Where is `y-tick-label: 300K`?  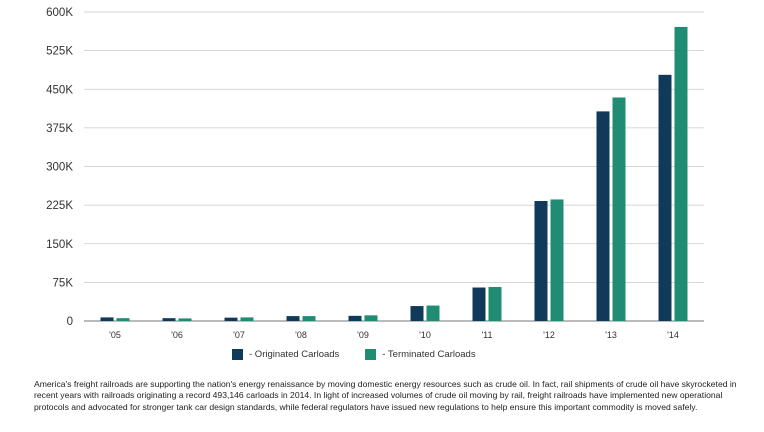 y-tick-label: 300K is located at coordinates (59, 168).